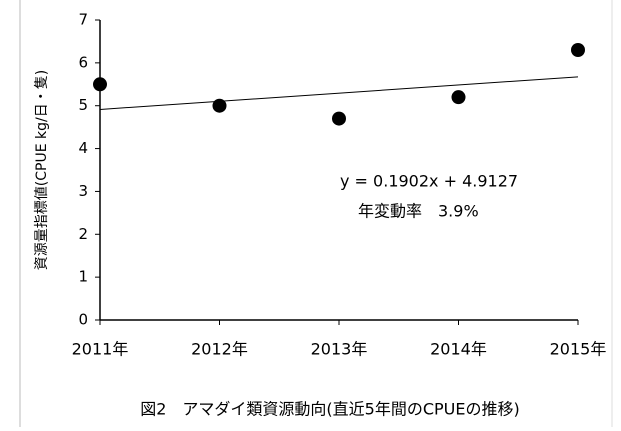  What do you see at coordinates (578, 349) in the screenshot?
I see `x-tick-label: 2015年` at bounding box center [578, 349].